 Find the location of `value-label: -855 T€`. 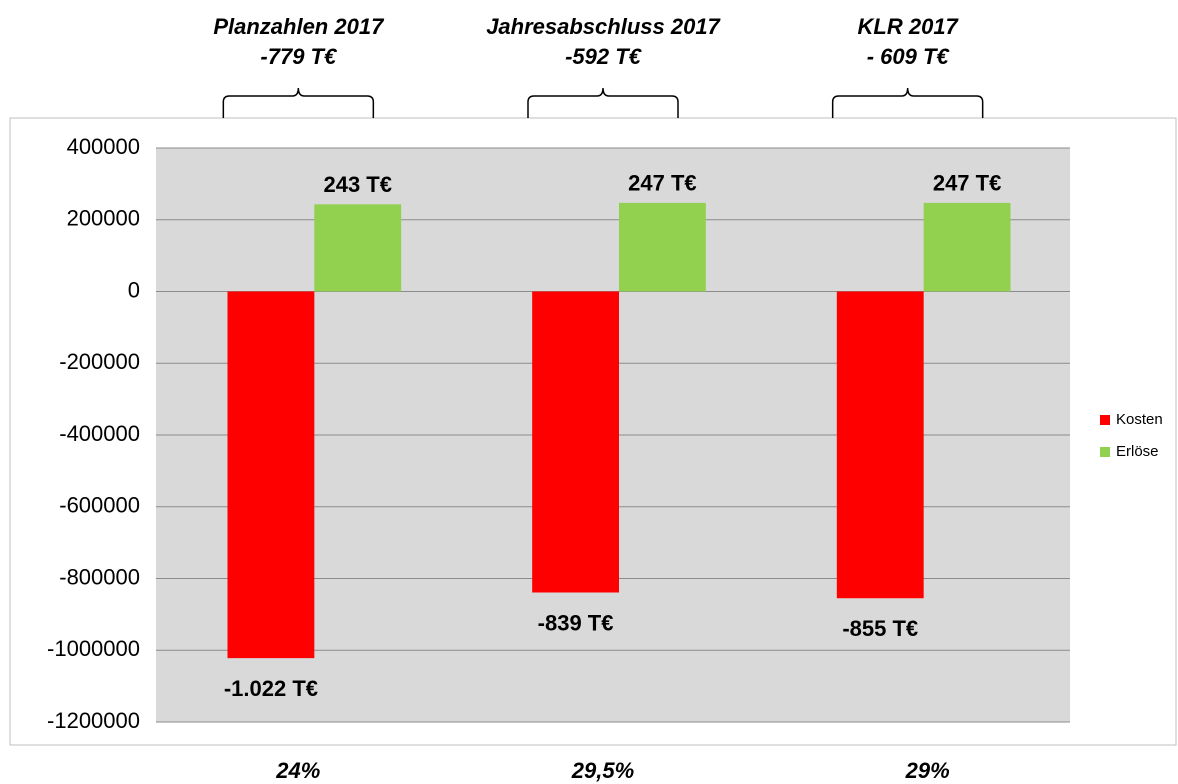

value-label: -855 T€ is located at coordinates (880, 628).